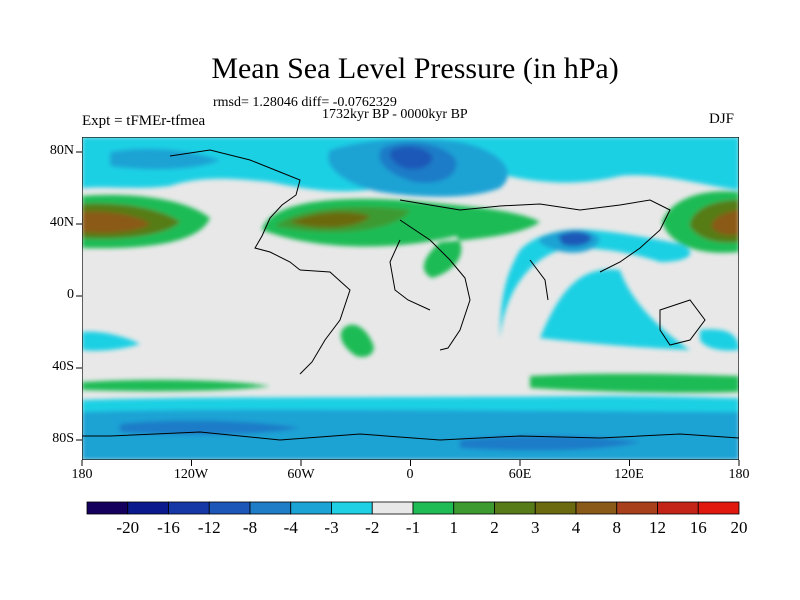 This screenshot has height=600, width=800. Describe the element at coordinates (209, 527) in the screenshot. I see `colorbar-label: -12` at that location.